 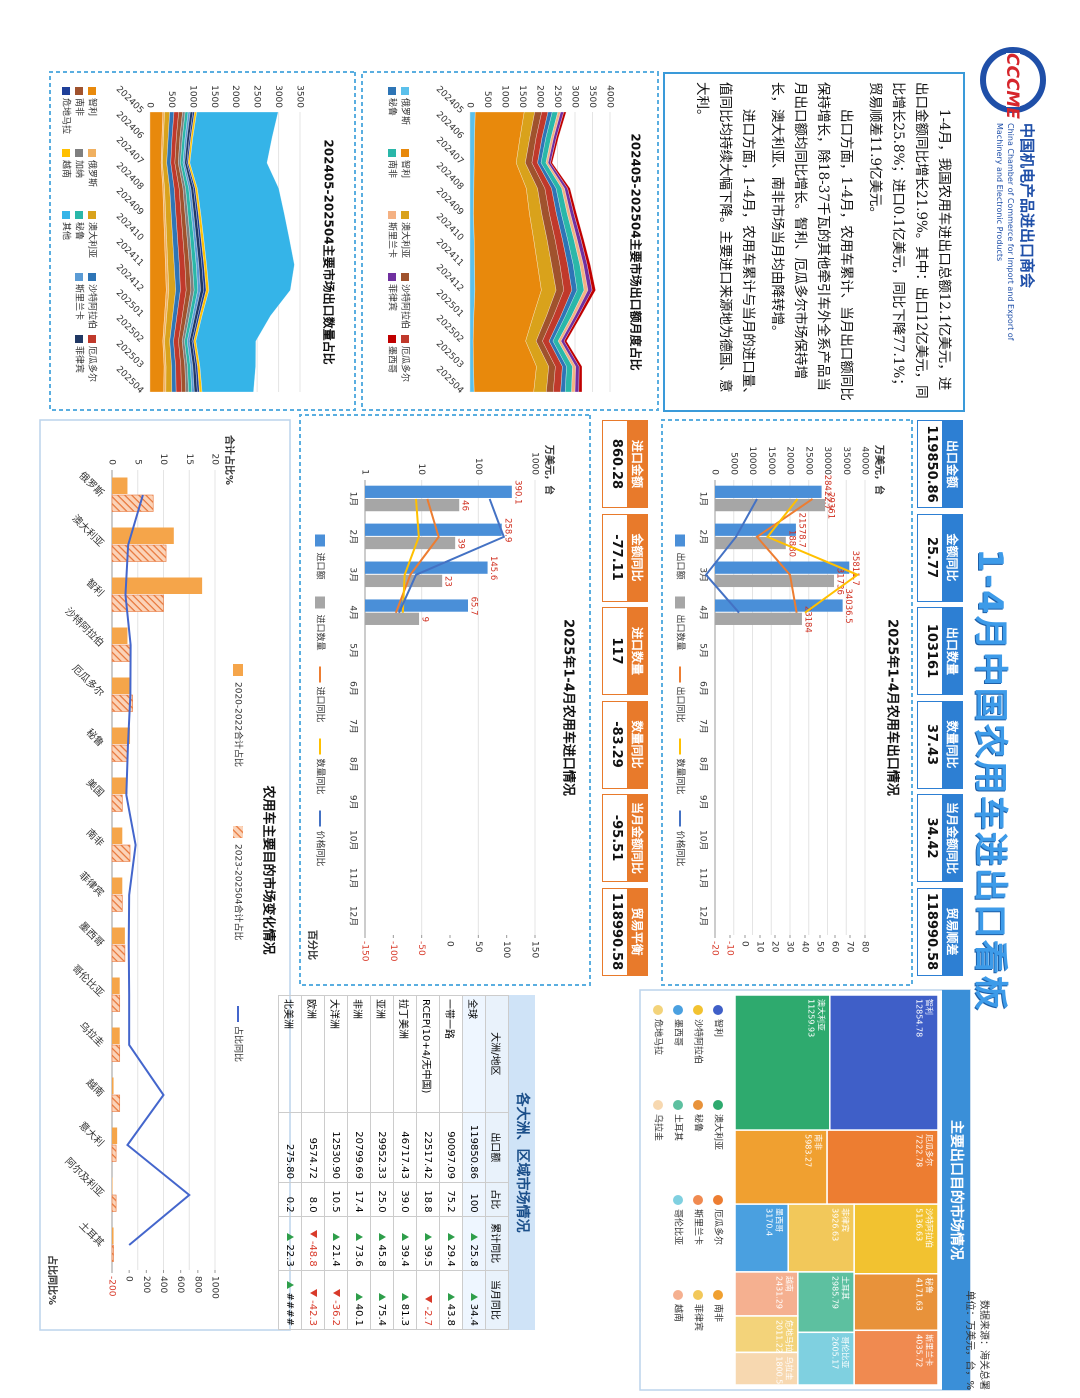 I want to click on y-tick-label: 500, so click(x=171, y=99).